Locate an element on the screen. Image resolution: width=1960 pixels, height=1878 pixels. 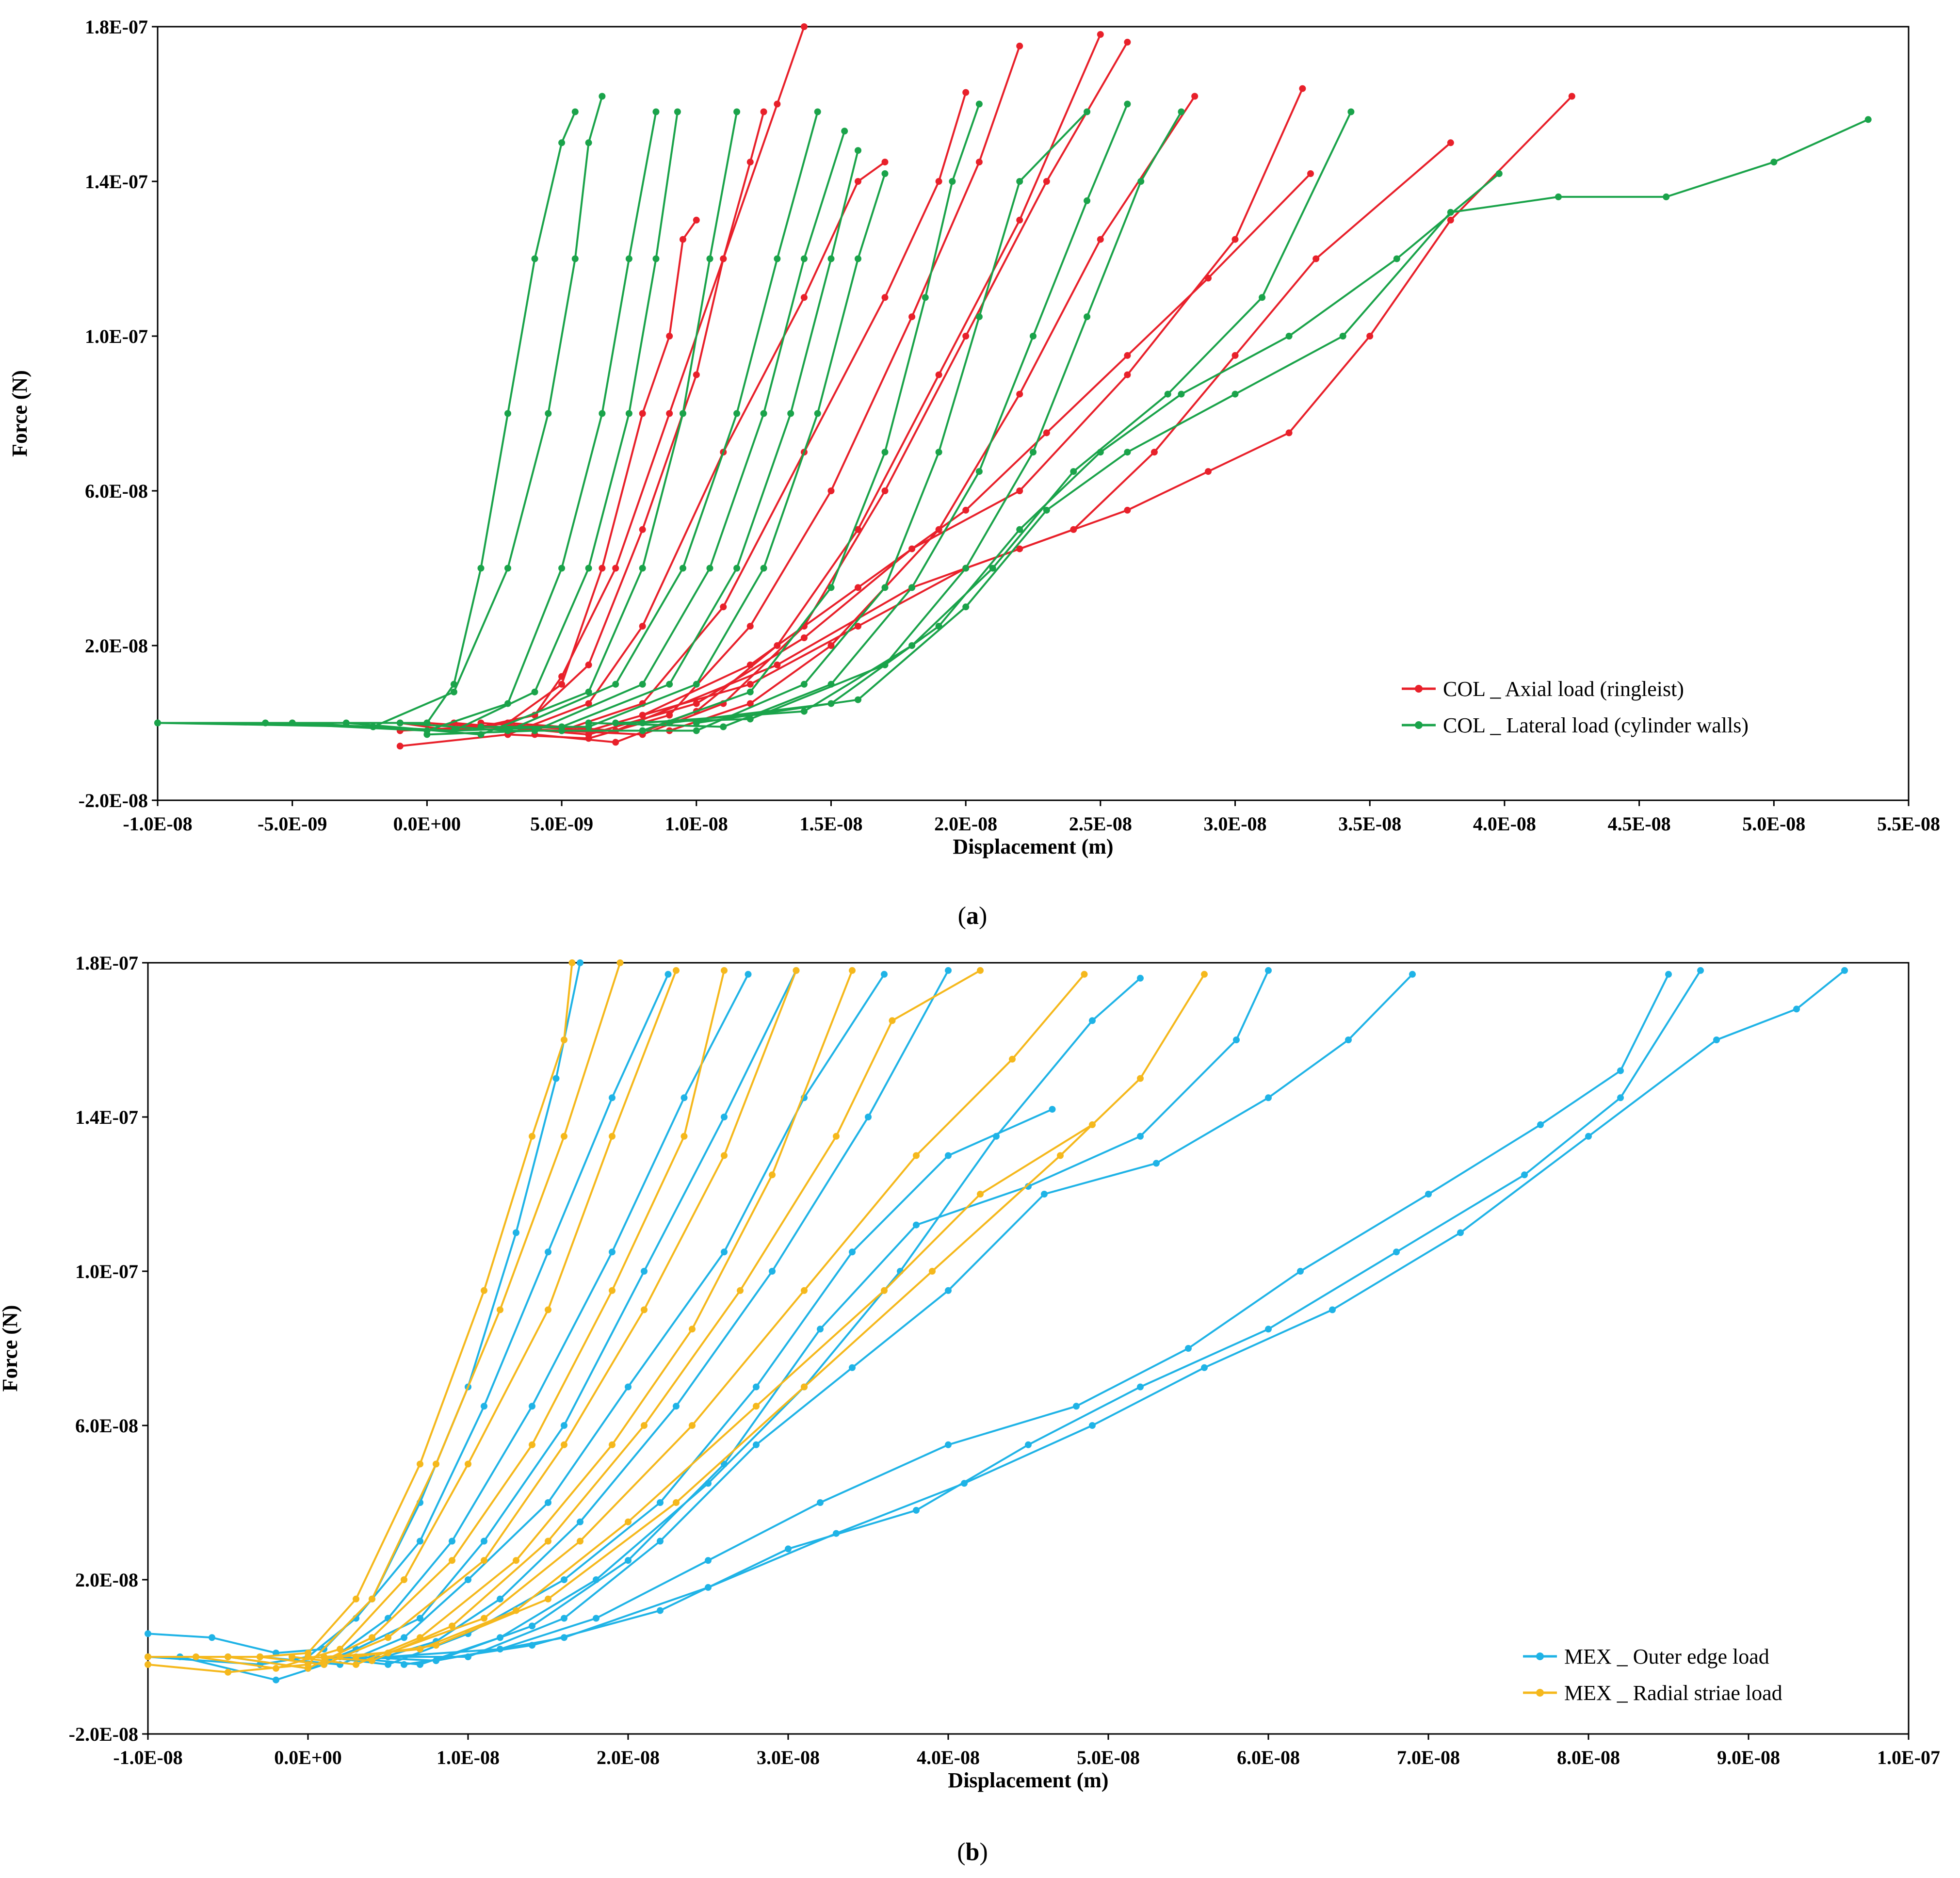
y-tick-label: 6.0E-08 is located at coordinates (116, 491).